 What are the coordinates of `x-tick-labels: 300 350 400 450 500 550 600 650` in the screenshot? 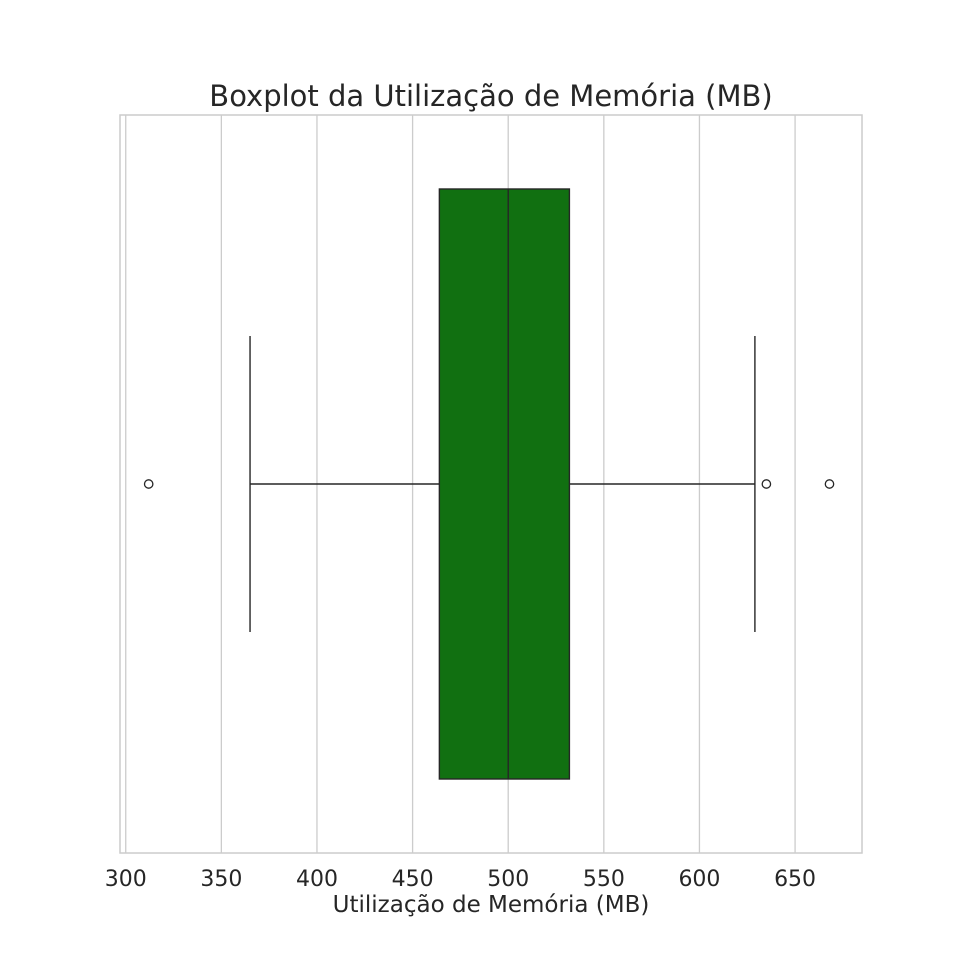 It's located at (460, 879).